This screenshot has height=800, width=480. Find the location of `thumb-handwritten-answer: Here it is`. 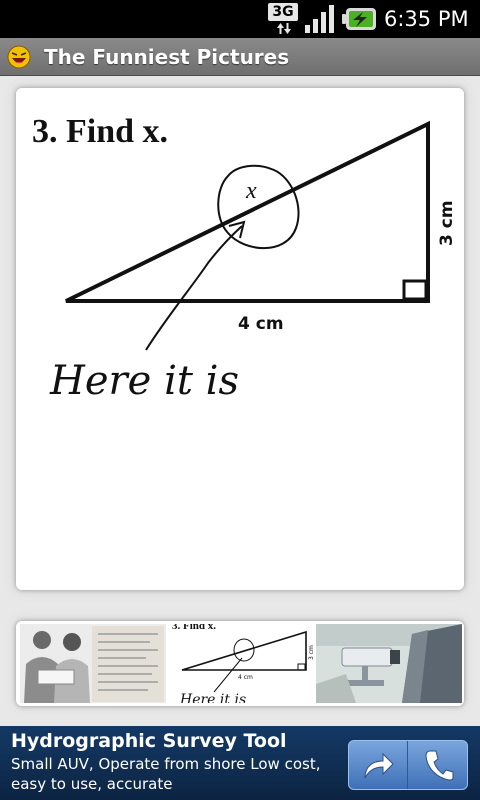

thumb-handwritten-answer: Here it is is located at coordinates (212, 697).